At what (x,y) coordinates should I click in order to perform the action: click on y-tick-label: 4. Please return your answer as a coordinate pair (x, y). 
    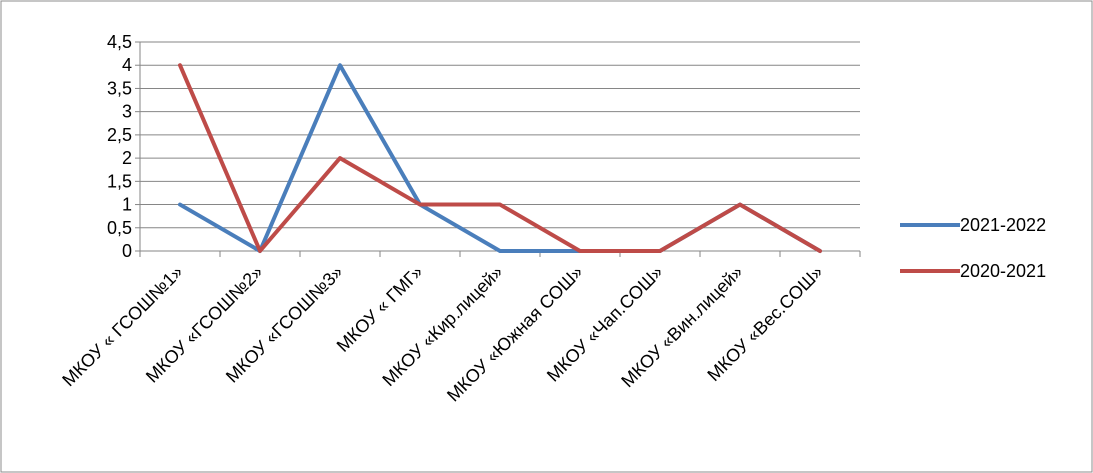
    Looking at the image, I should click on (127, 65).